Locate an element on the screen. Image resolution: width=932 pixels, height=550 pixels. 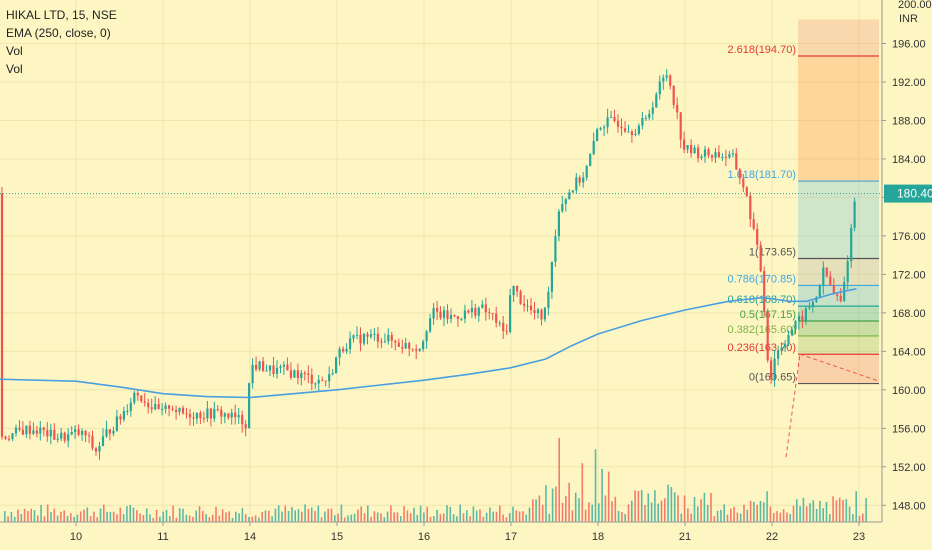
fib-zone is located at coordinates (838, 296).